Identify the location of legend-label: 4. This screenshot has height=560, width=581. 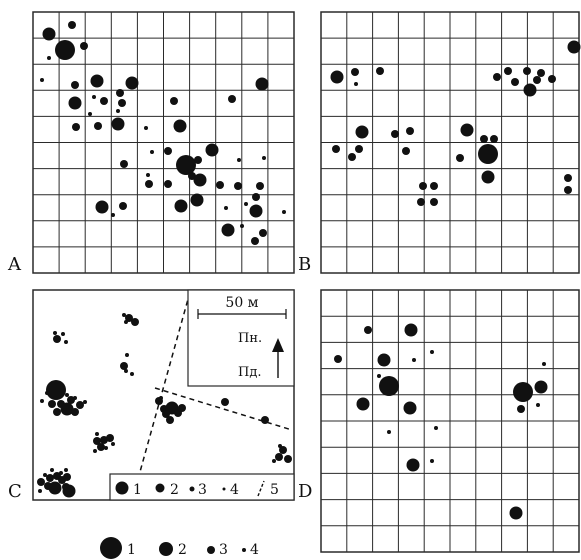
(254, 550).